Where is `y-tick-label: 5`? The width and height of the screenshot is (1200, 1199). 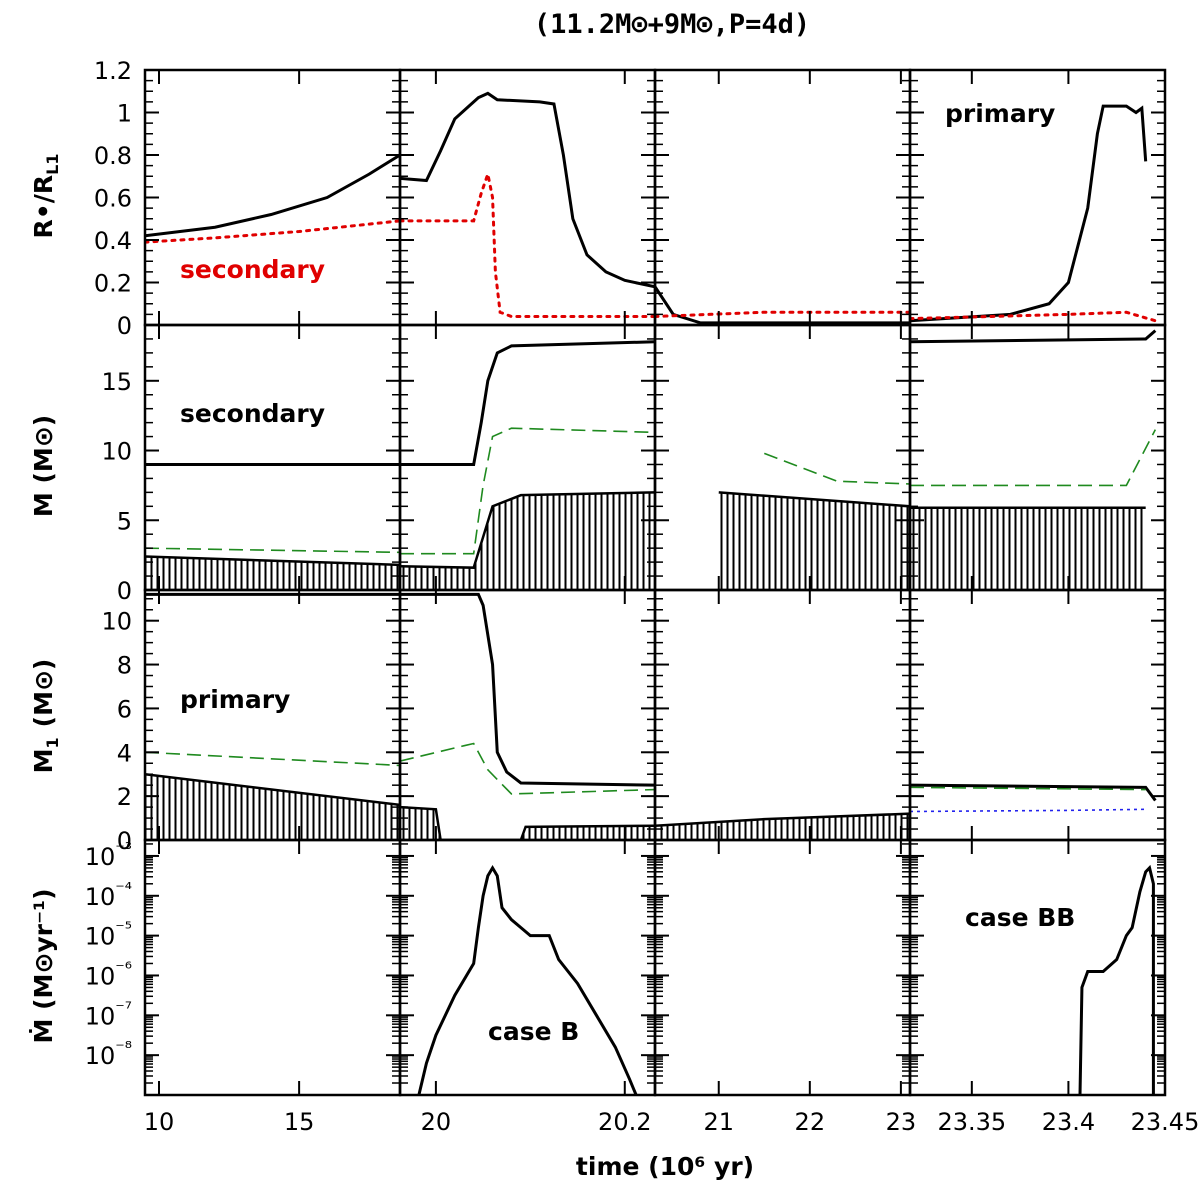 y-tick-label: 5 is located at coordinates (124, 521).